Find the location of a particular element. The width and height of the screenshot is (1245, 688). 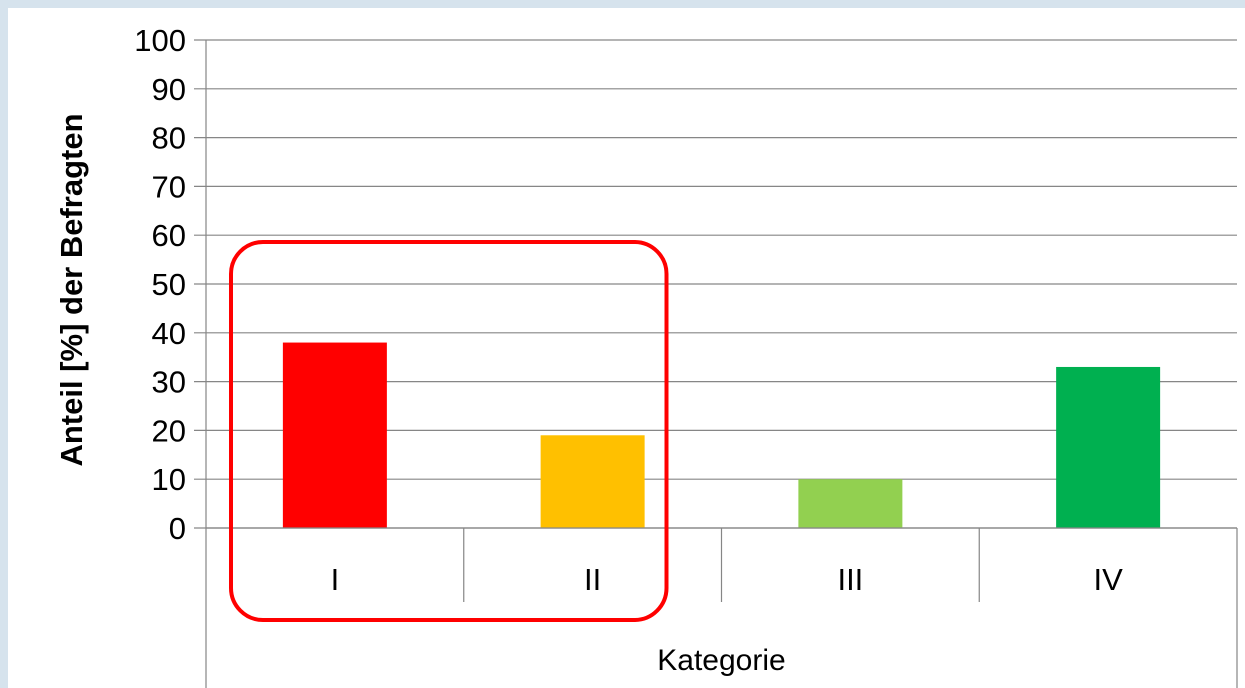

y-tick-label: 10 is located at coordinates (169, 479).